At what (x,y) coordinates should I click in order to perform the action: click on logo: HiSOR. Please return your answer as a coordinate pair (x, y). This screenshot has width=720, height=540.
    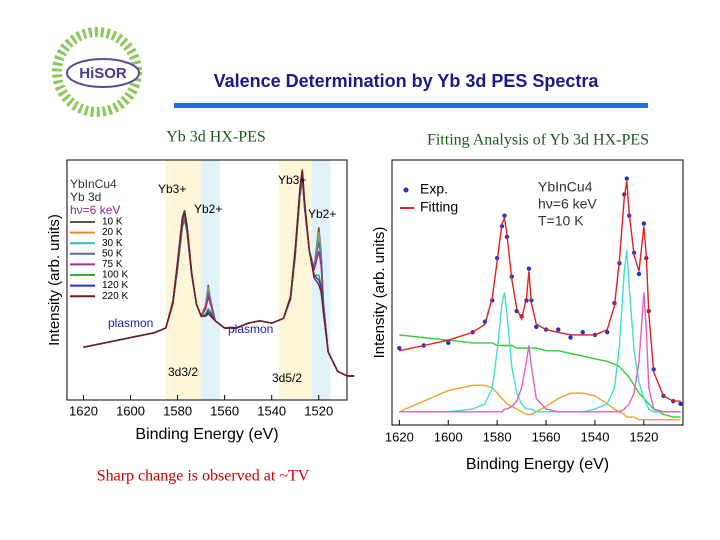
    Looking at the image, I should click on (97, 72).